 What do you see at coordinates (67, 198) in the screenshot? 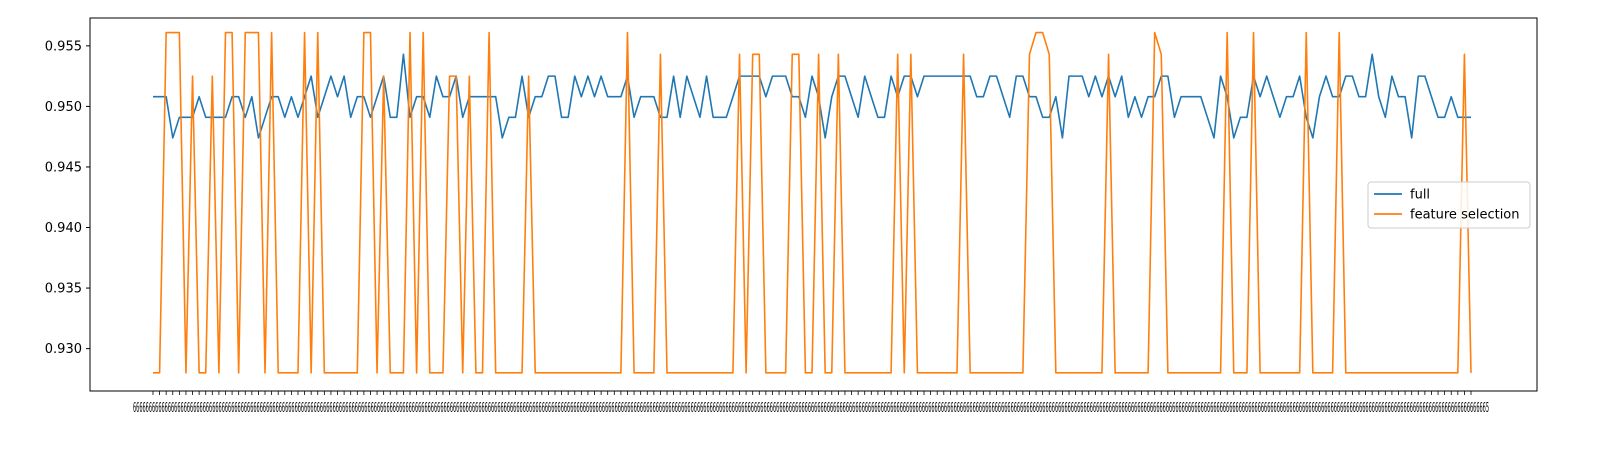
I see `y-axis: 0.930 0.935 0.940 0.945 0.950 0.955` at bounding box center [67, 198].